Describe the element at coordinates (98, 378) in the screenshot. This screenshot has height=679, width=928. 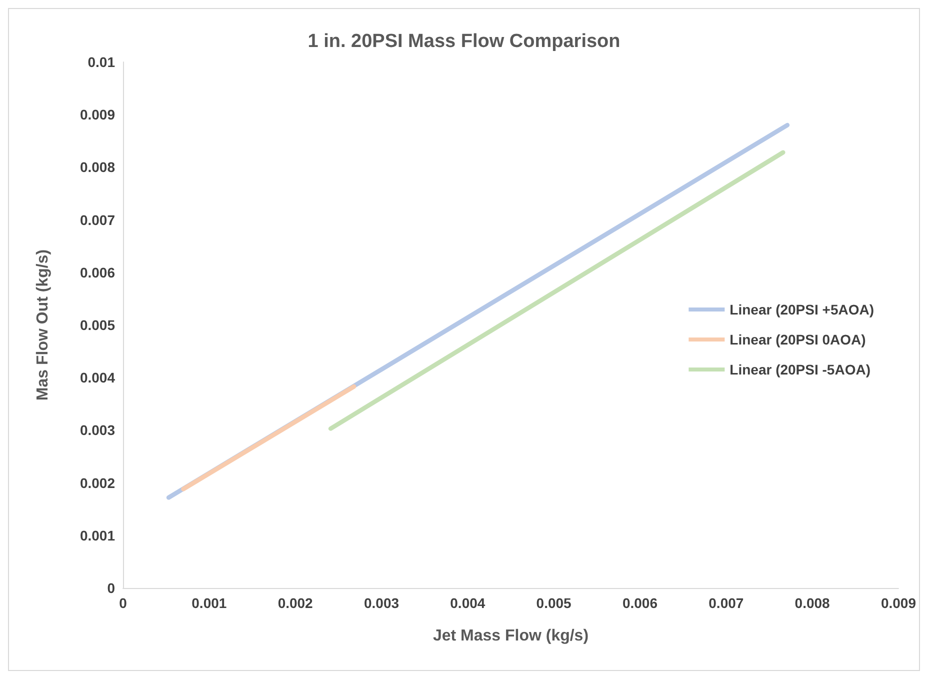
I see `y-tick-label: 0.004` at that location.